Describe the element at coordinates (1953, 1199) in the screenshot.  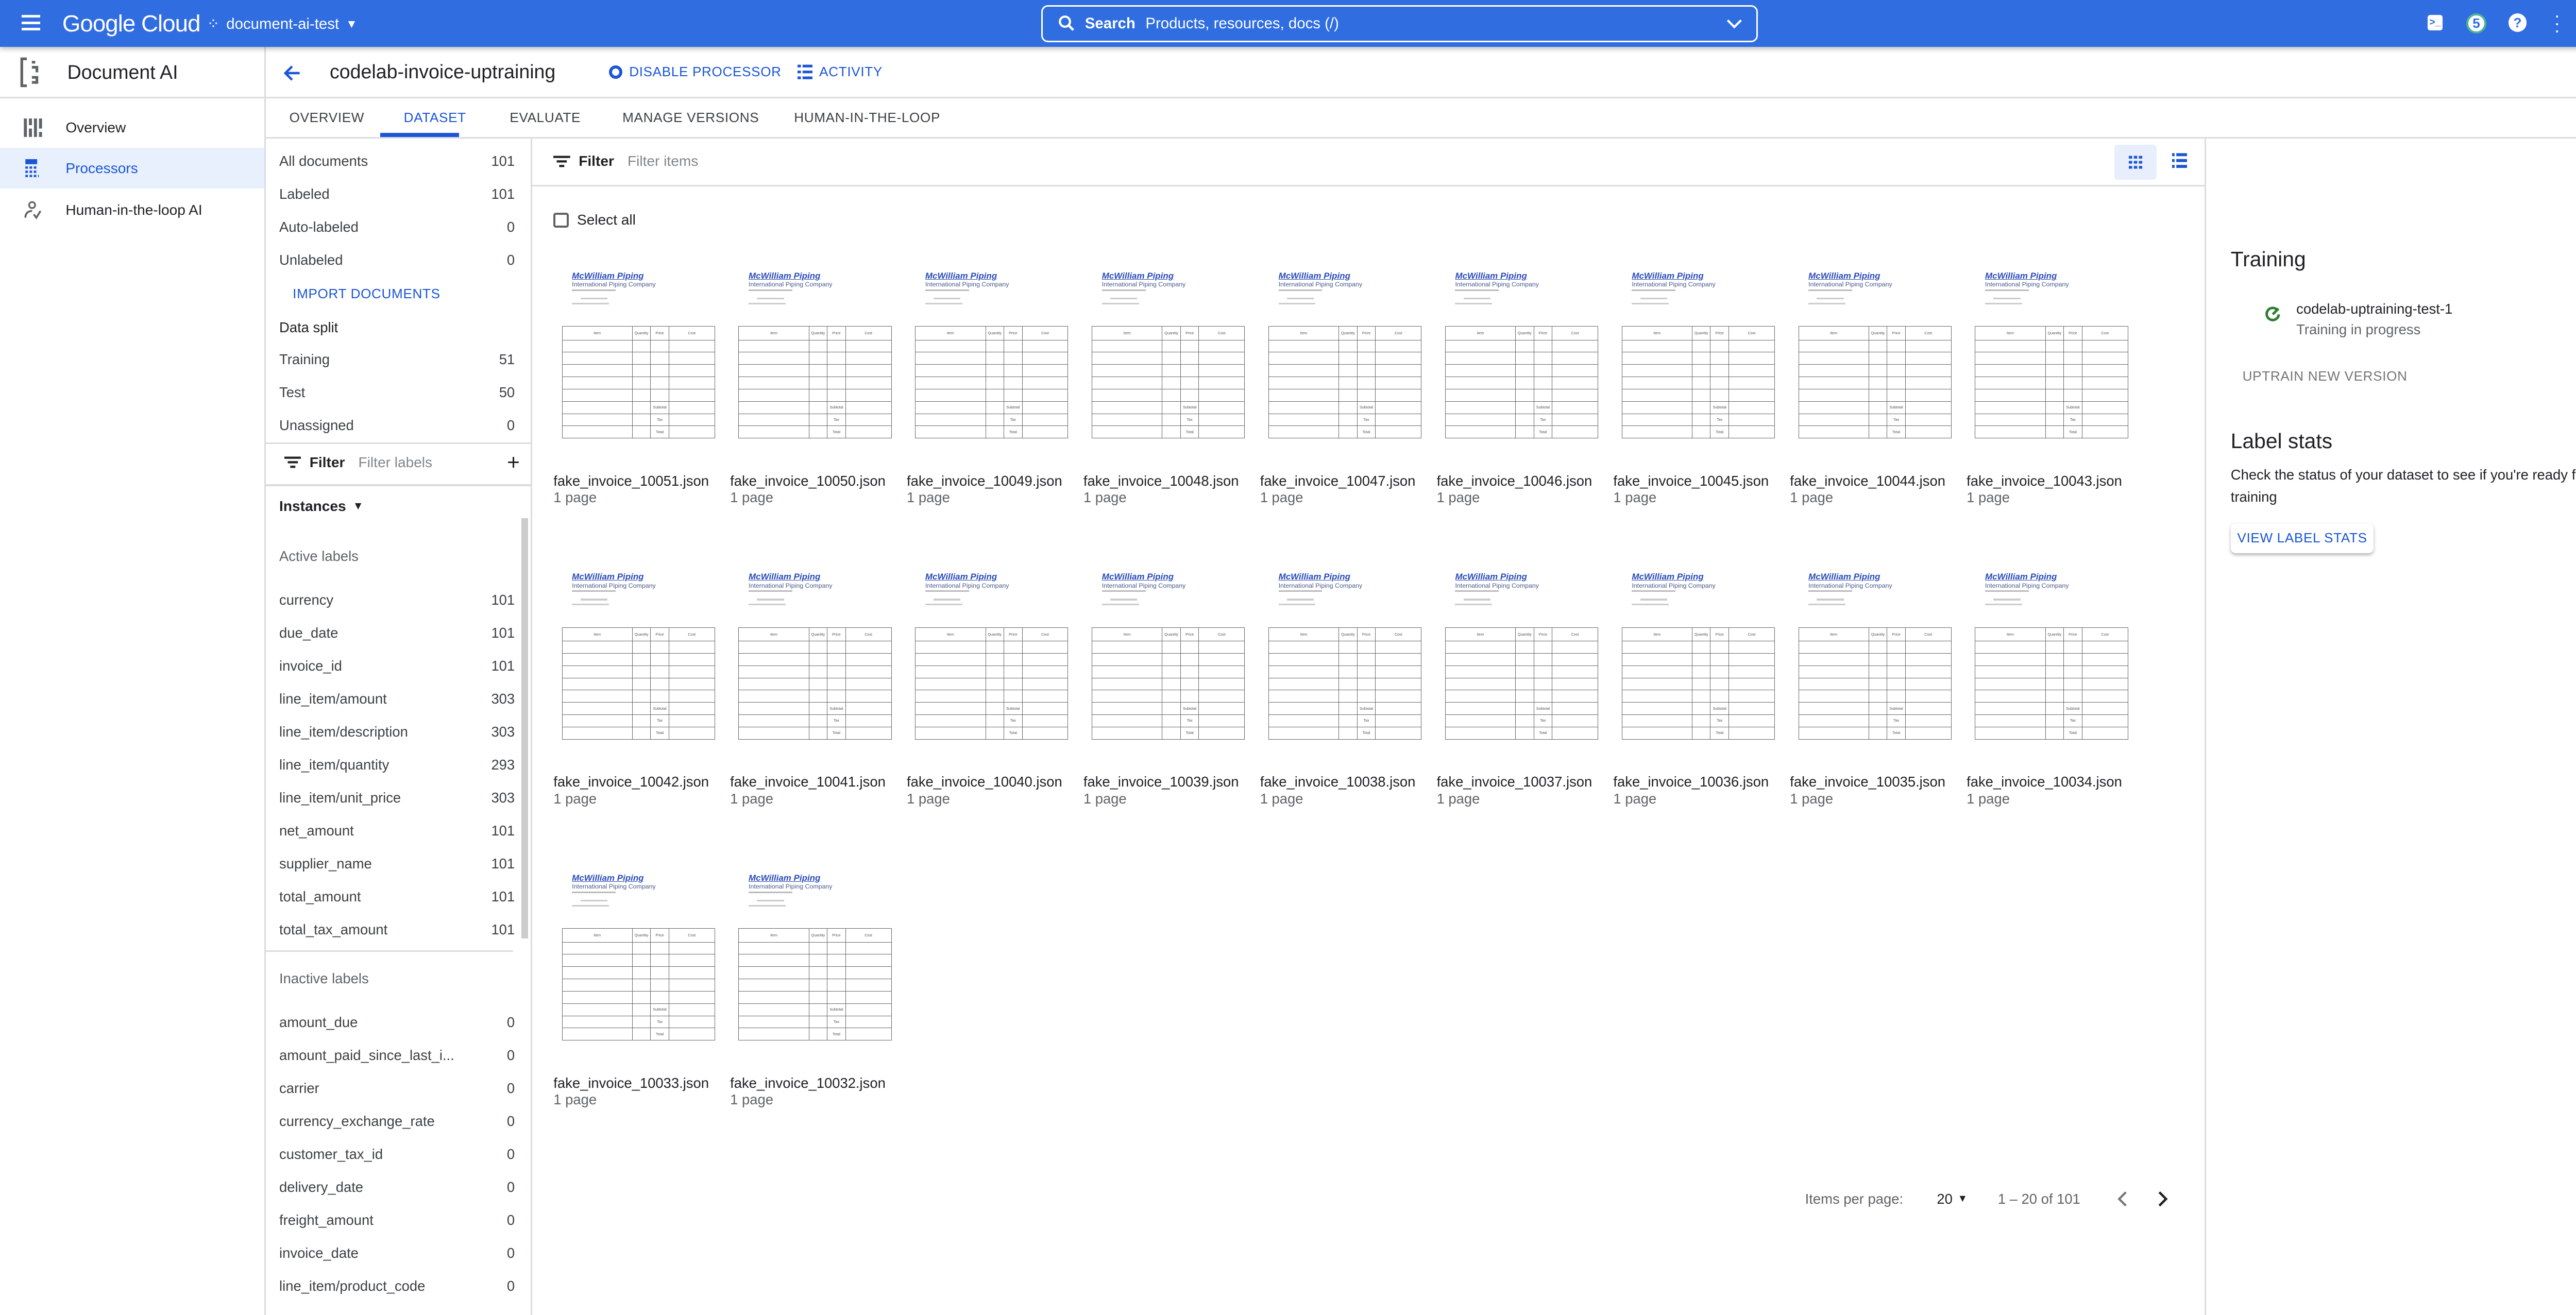
I see `items-per-page-select: 20 ▼` at that location.